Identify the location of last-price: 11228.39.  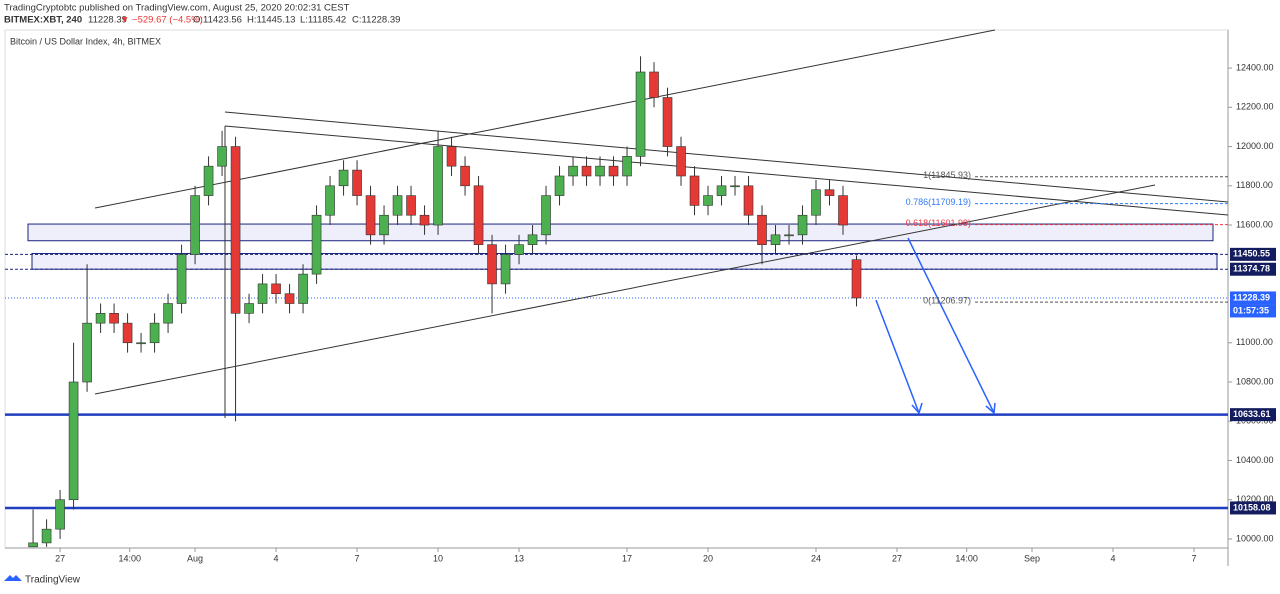
(107, 20).